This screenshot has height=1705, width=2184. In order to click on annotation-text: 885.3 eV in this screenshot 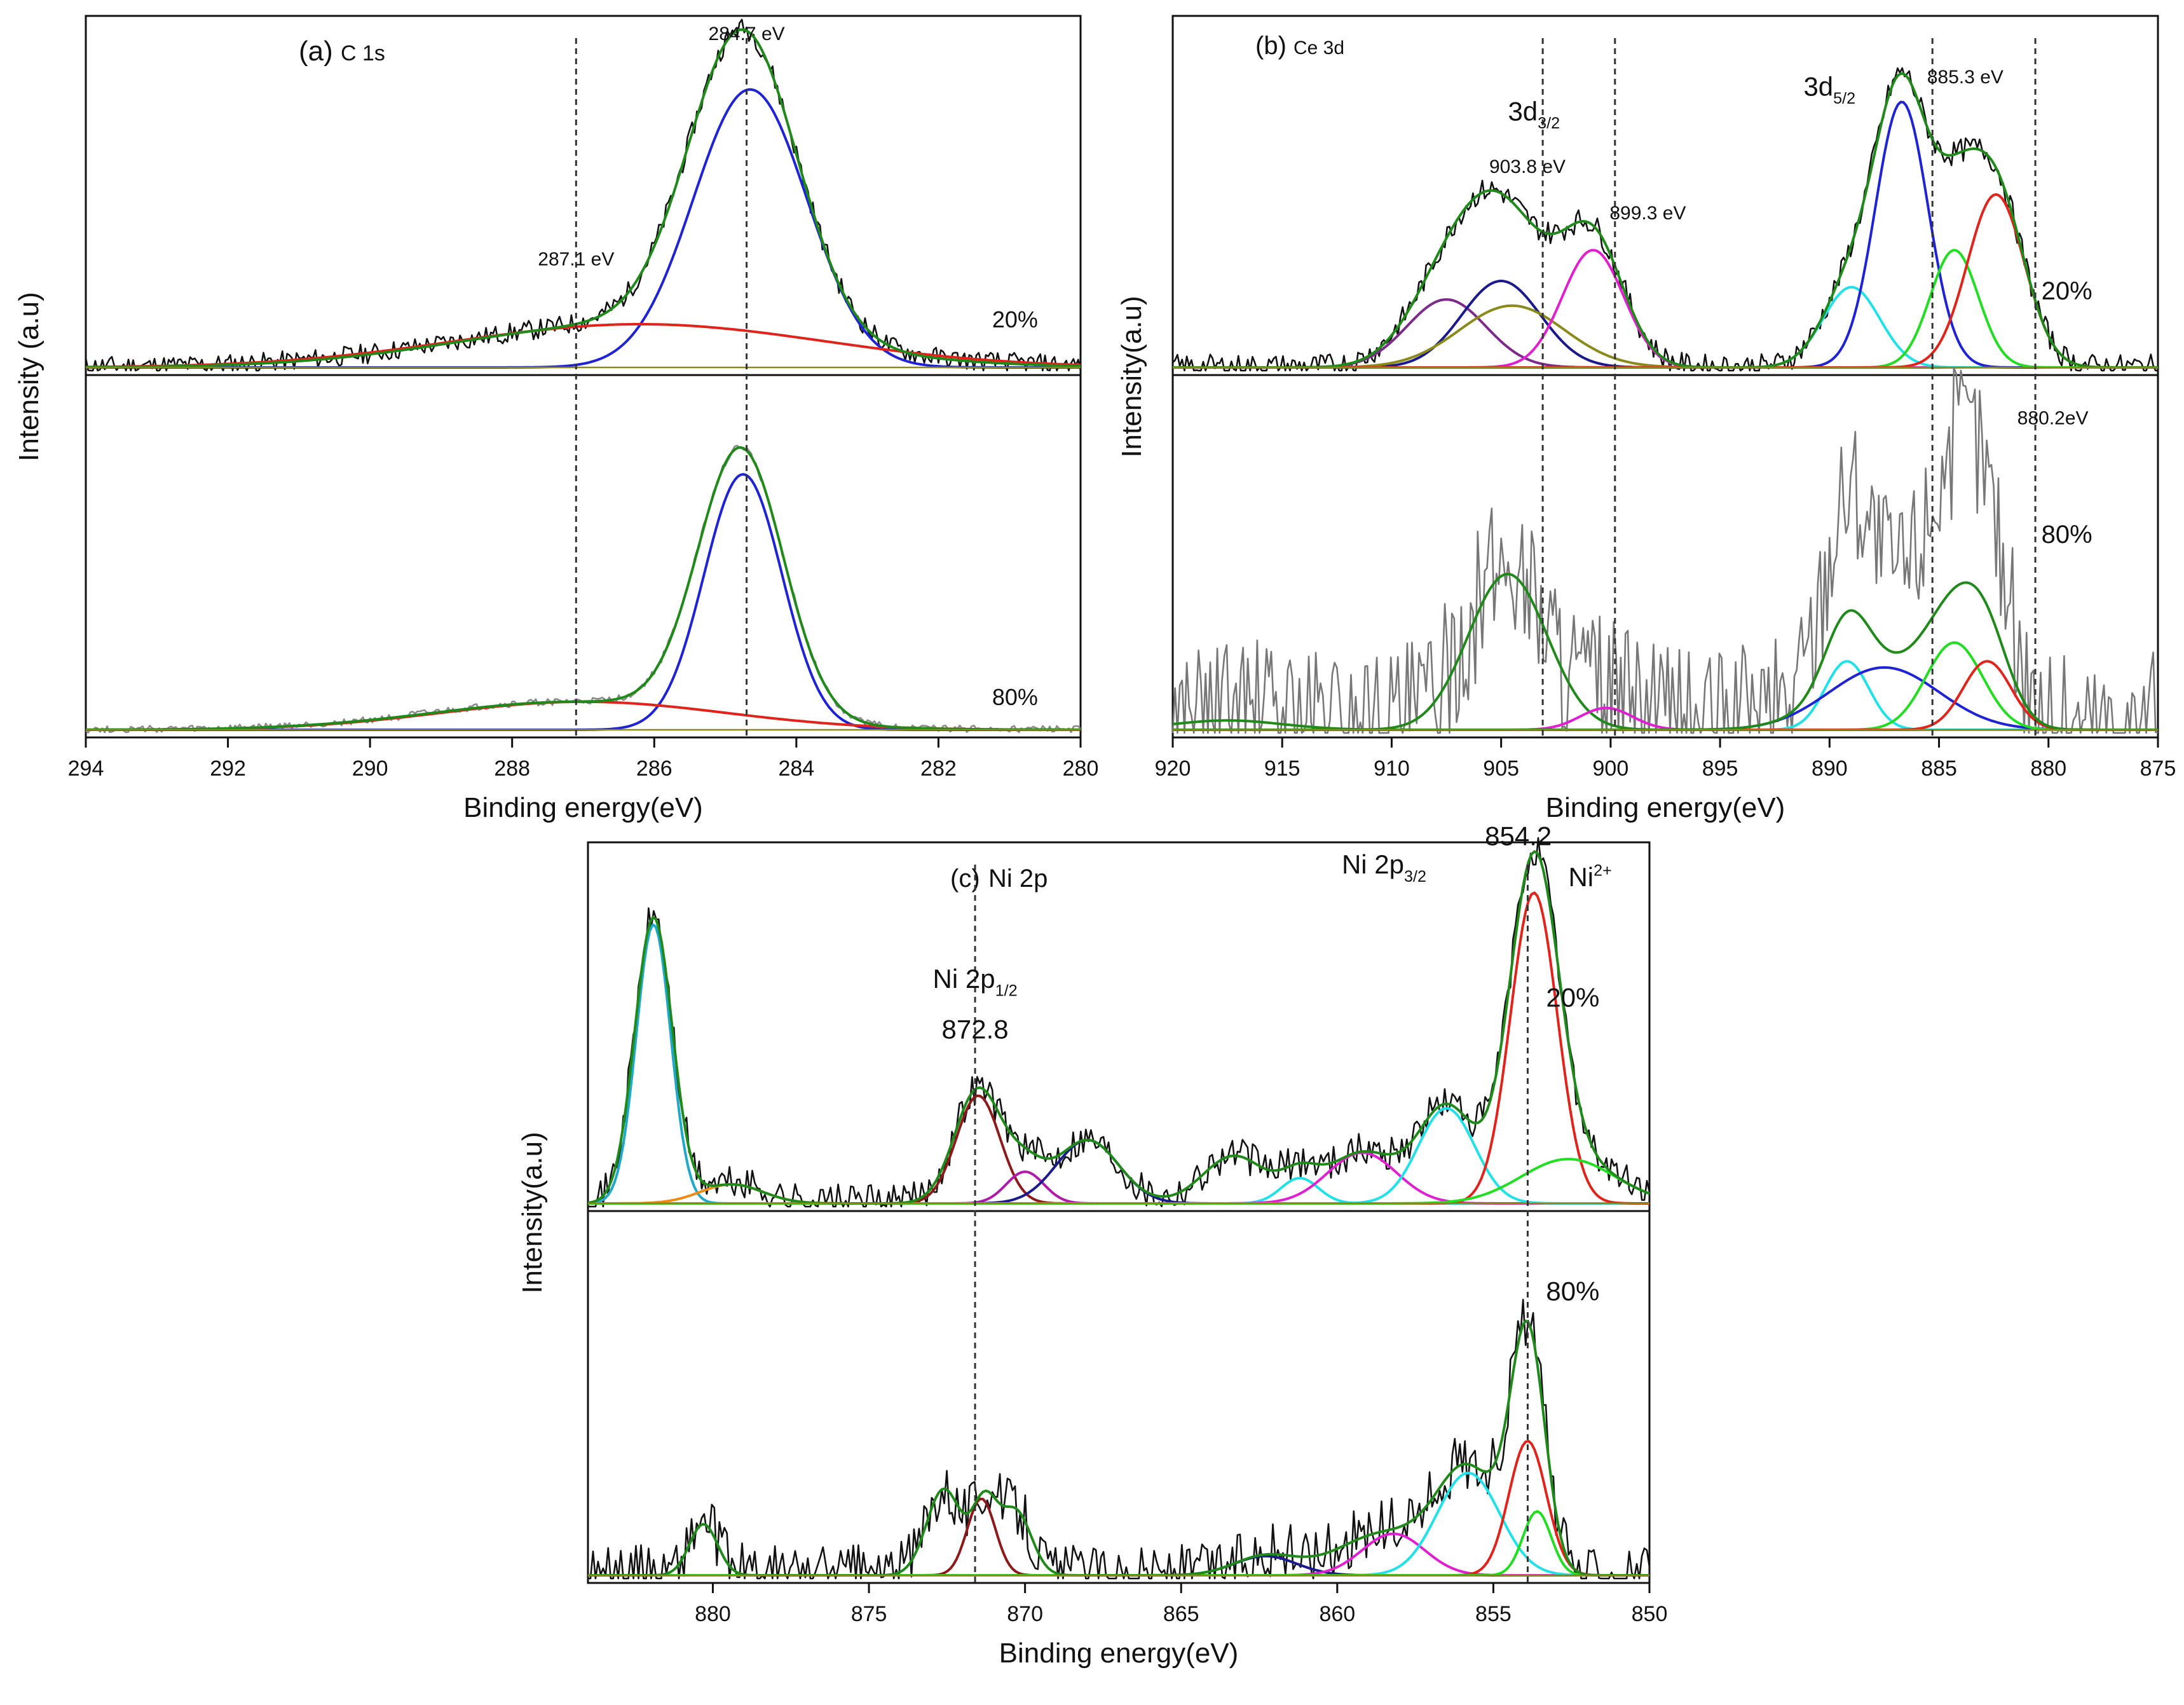, I will do `click(1965, 77)`.